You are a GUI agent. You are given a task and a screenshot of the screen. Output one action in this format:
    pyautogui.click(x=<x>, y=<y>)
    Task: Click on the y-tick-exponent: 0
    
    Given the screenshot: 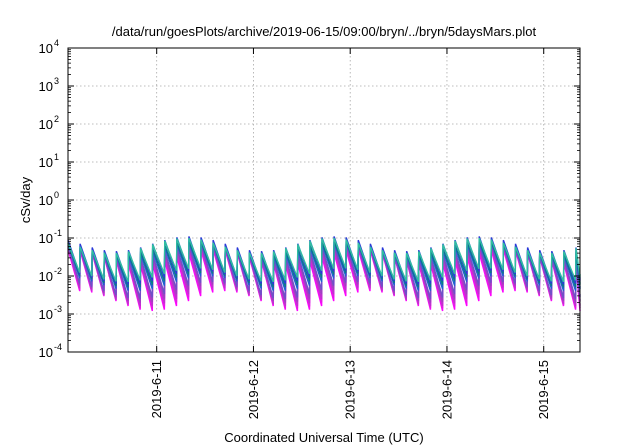 What is the action you would take?
    pyautogui.click(x=56, y=195)
    